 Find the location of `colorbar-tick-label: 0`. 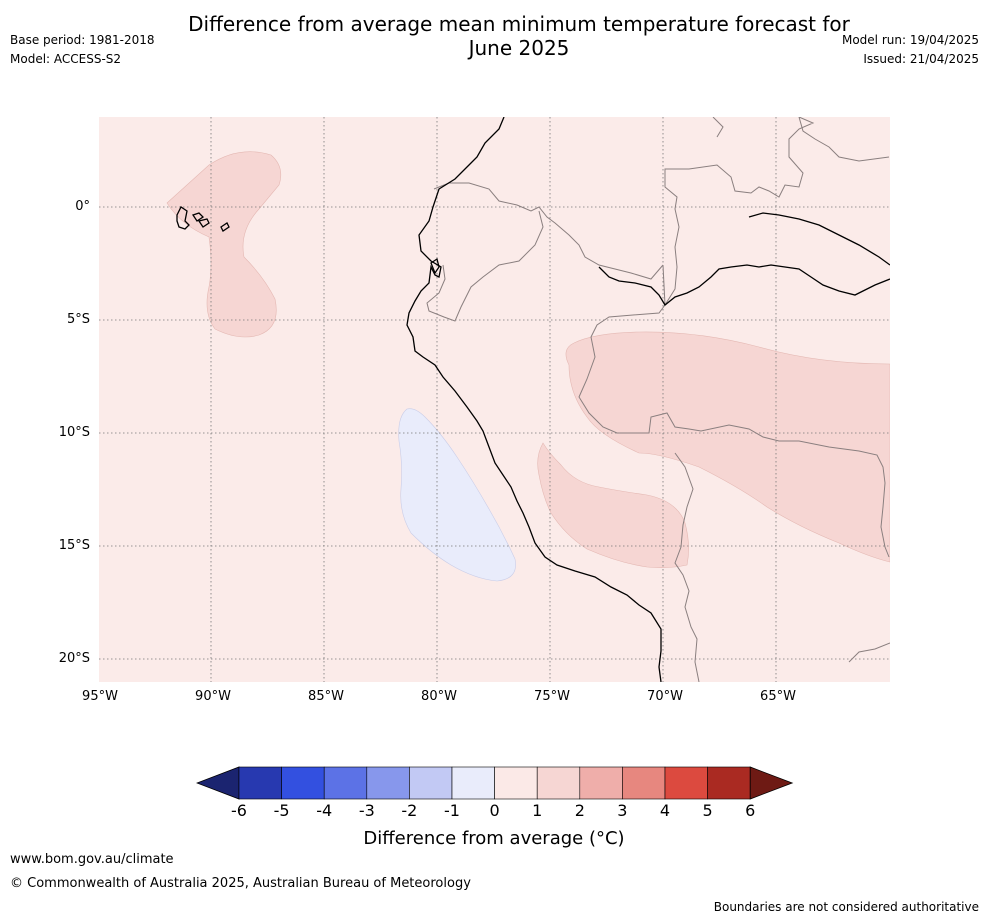

colorbar-tick-label: 0 is located at coordinates (494, 810).